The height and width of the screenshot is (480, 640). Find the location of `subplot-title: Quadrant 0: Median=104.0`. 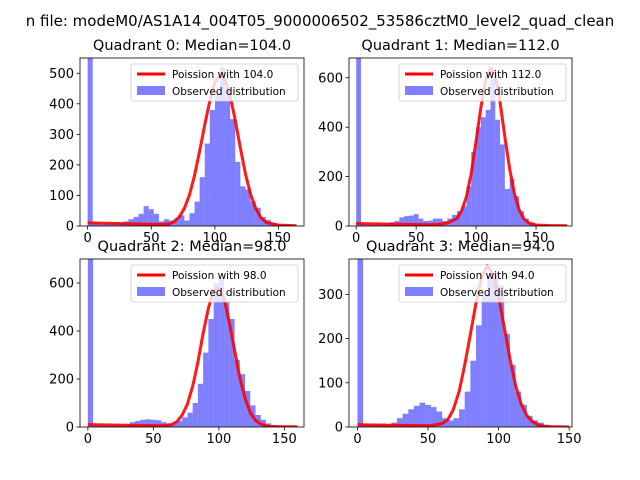

subplot-title: Quadrant 0: Median=104.0 is located at coordinates (192, 46).